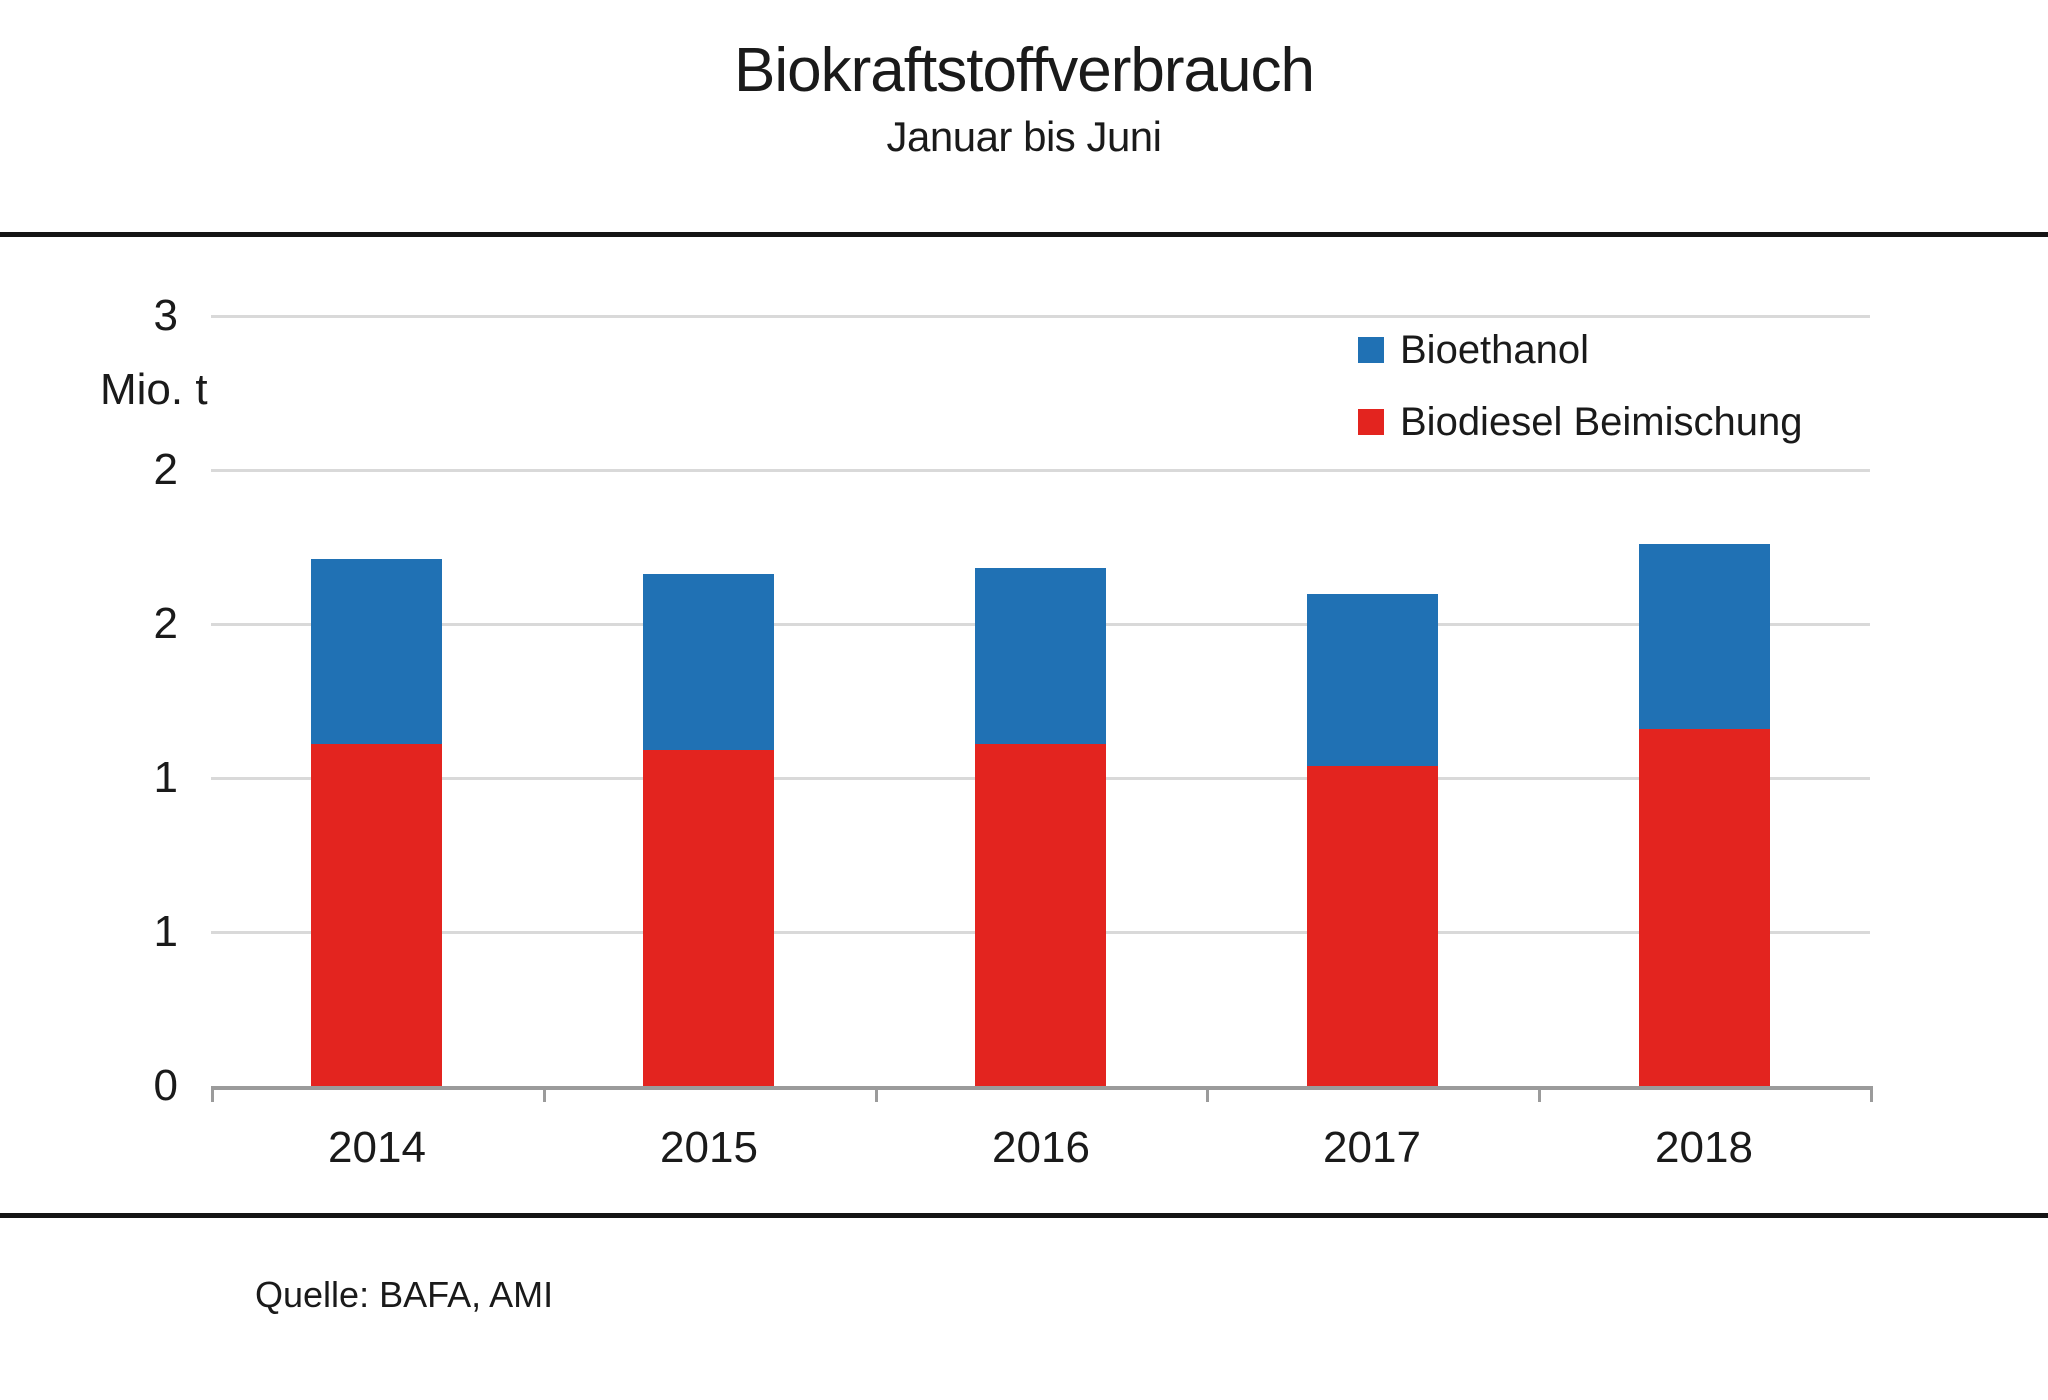  What do you see at coordinates (1704, 907) in the screenshot?
I see `bar-segment-2018-biodiesel-beimischung` at bounding box center [1704, 907].